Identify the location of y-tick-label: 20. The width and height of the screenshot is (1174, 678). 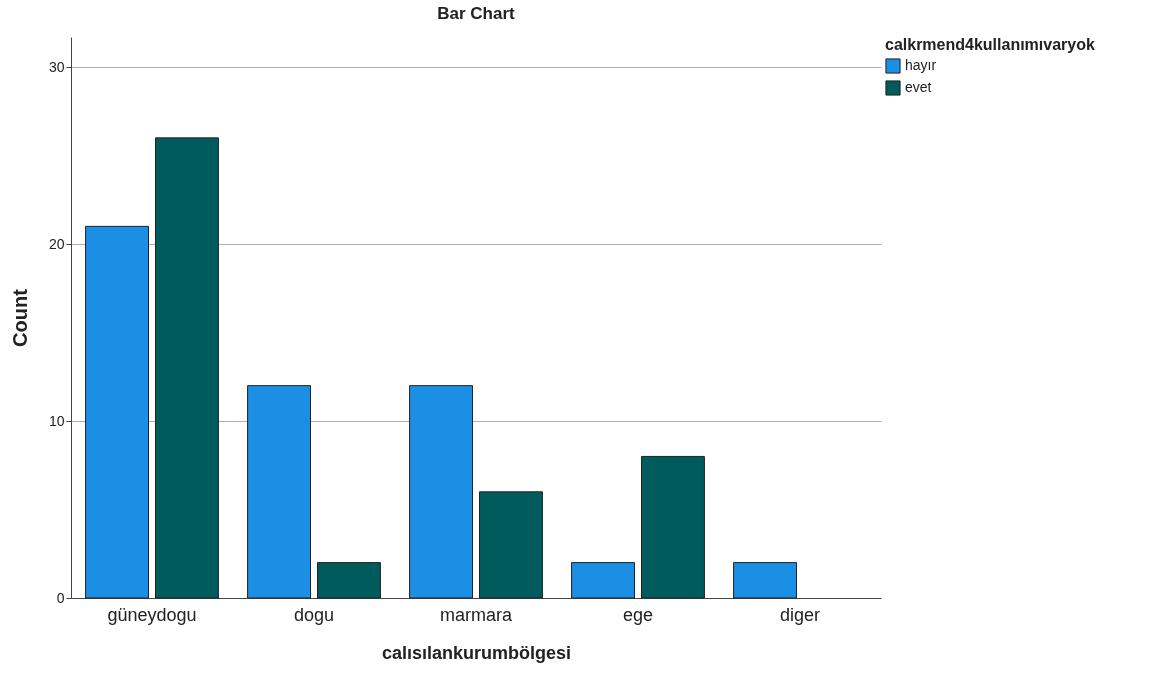
(56, 243).